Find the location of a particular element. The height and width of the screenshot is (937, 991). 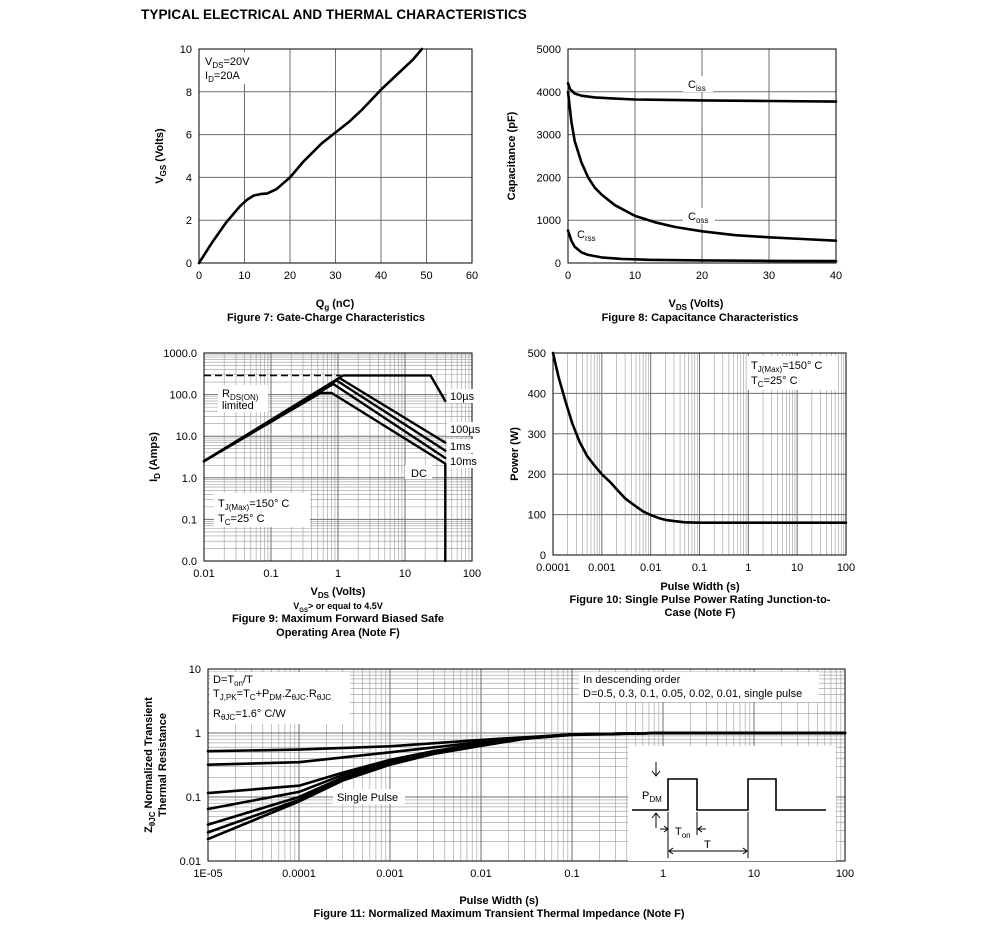

label-100s: 100µs is located at coordinates (465, 430).